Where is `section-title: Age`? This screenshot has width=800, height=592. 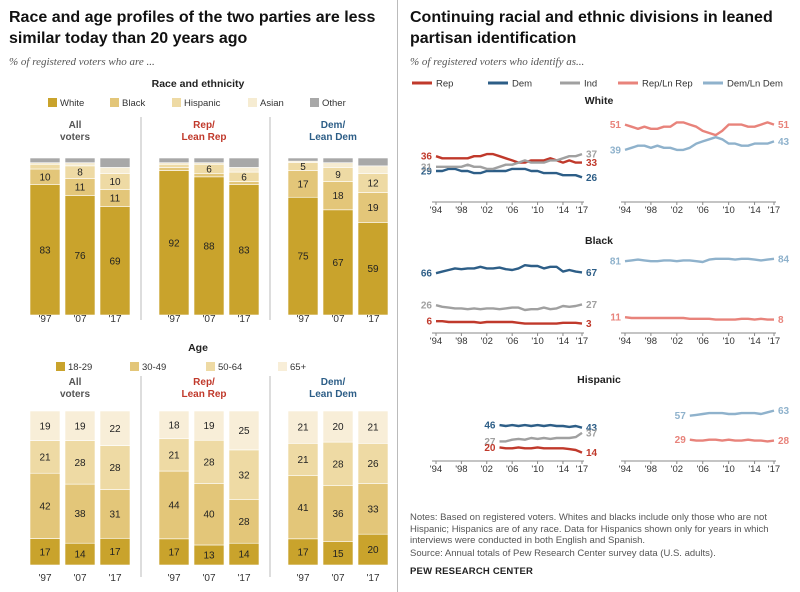 section-title: Age is located at coordinates (198, 348).